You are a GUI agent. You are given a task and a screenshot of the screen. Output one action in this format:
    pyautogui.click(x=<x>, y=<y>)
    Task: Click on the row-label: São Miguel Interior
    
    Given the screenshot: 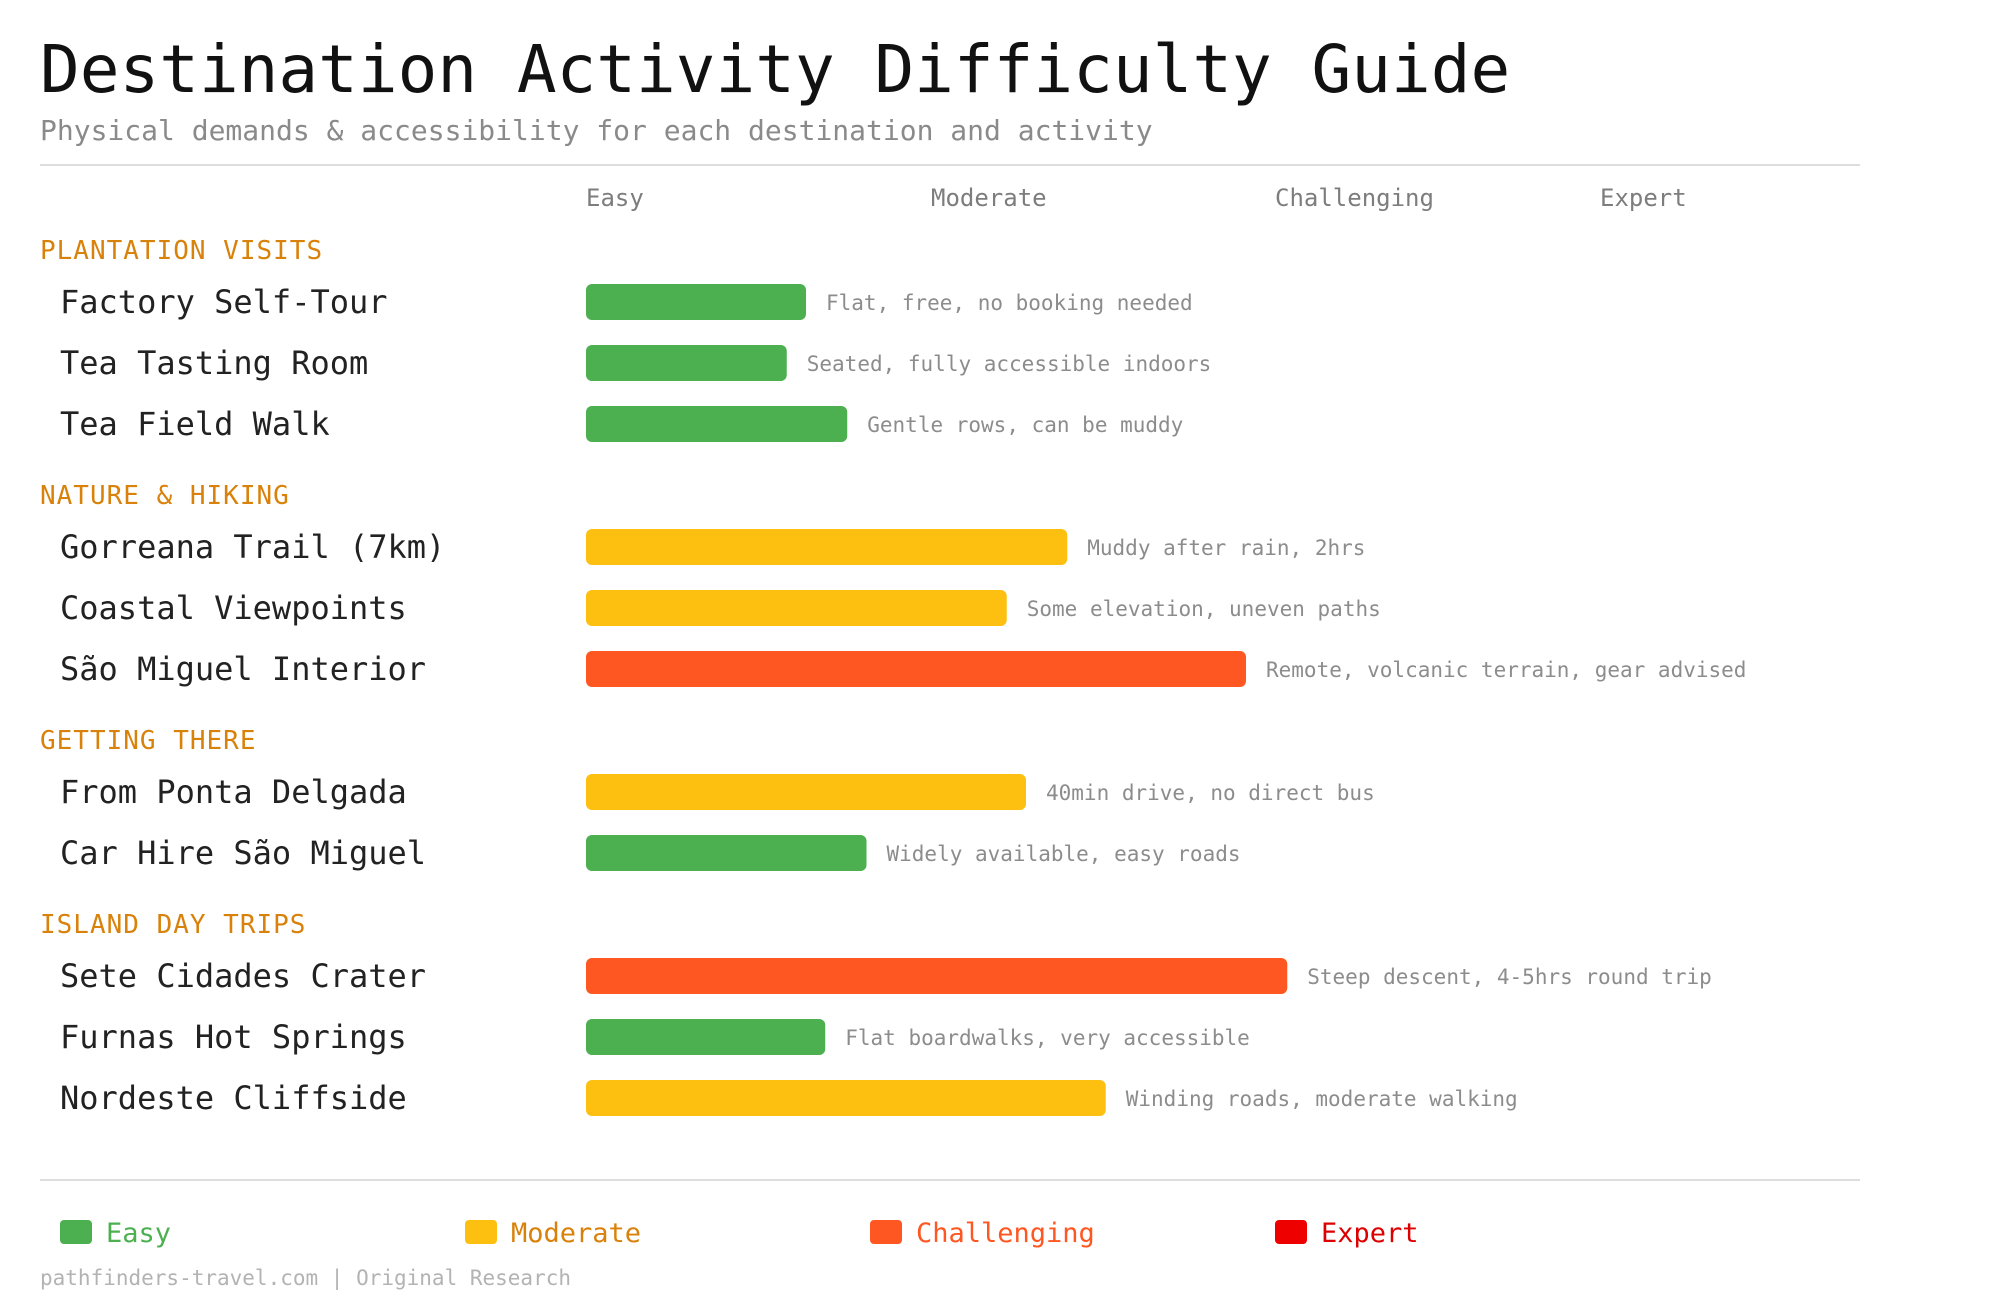 What is the action you would take?
    pyautogui.click(x=243, y=669)
    